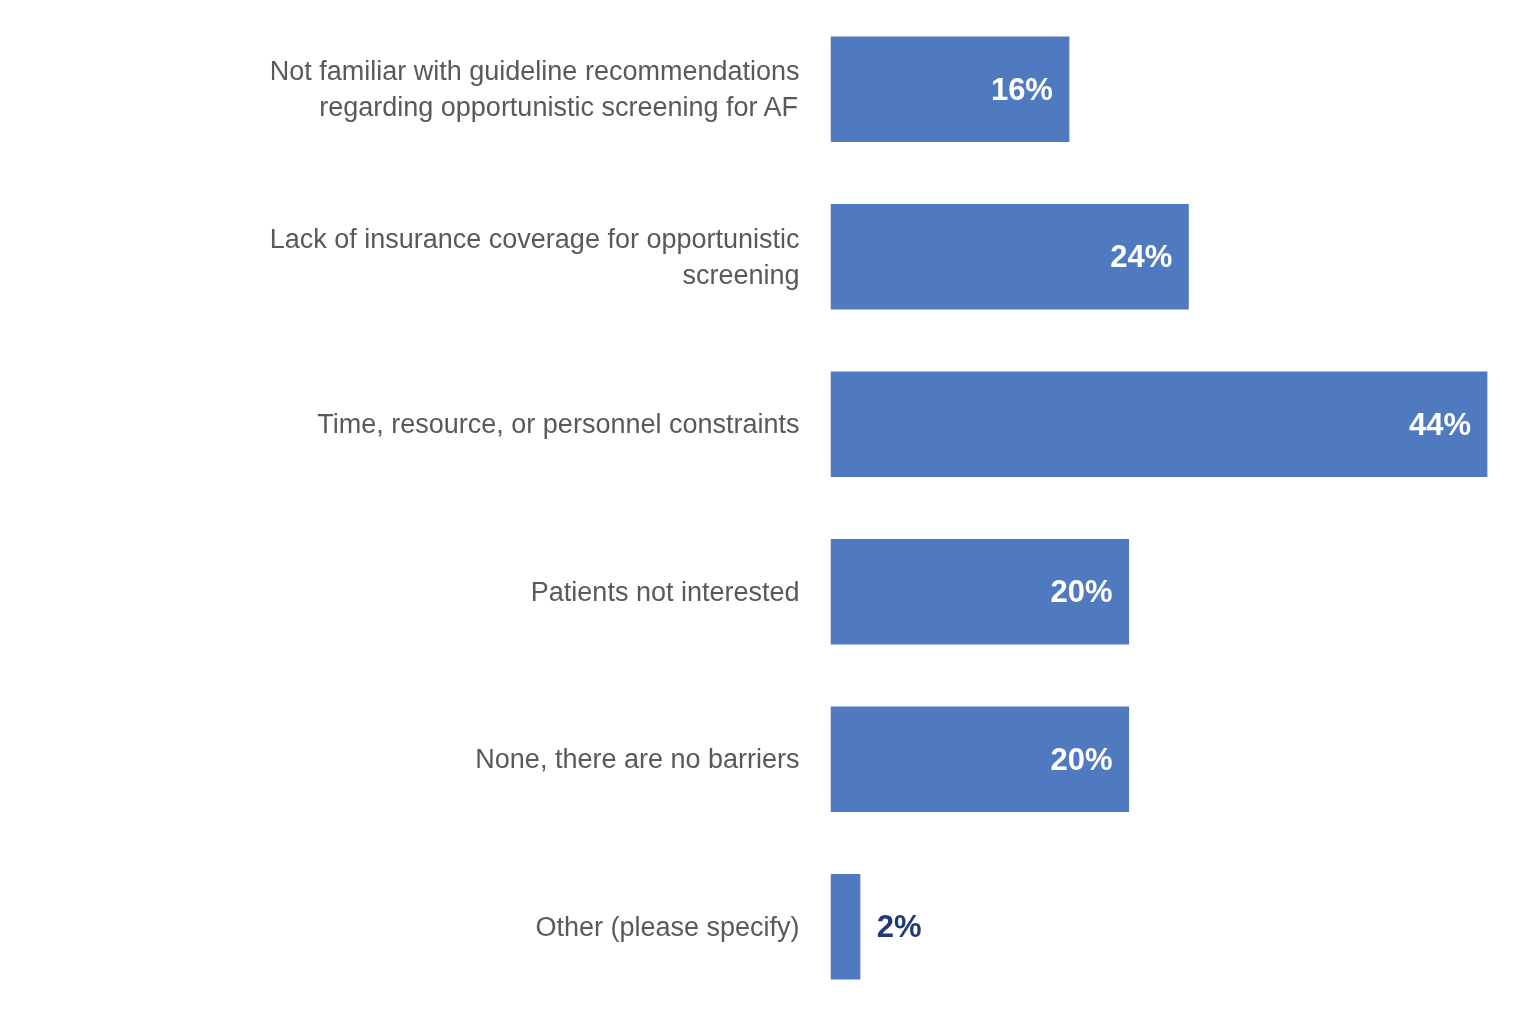 The width and height of the screenshot is (1528, 1025). Describe the element at coordinates (534, 256) in the screenshot. I see `y-tick-label: Lack of insurance coverage for opportunistic screening` at that location.